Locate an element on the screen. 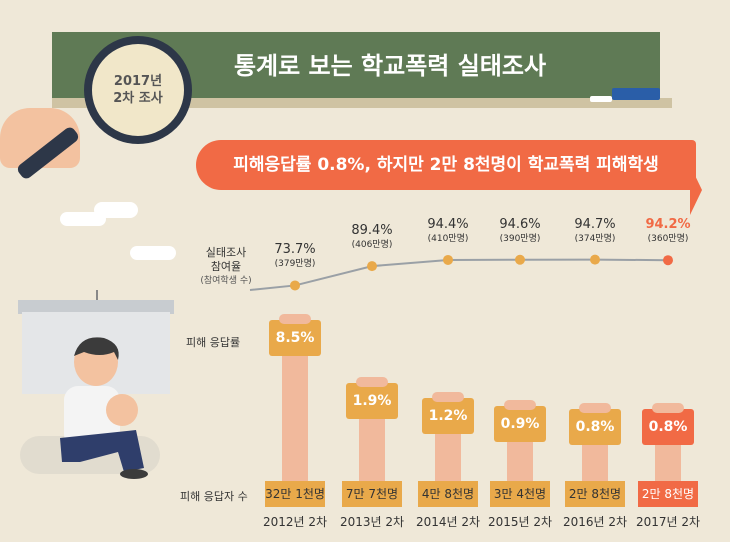 This screenshot has height=542, width=730. headline-banner: 피해응답률 0.8%, 하지만 2만 8천명이 학교폭력 피해학생 is located at coordinates (446, 165).